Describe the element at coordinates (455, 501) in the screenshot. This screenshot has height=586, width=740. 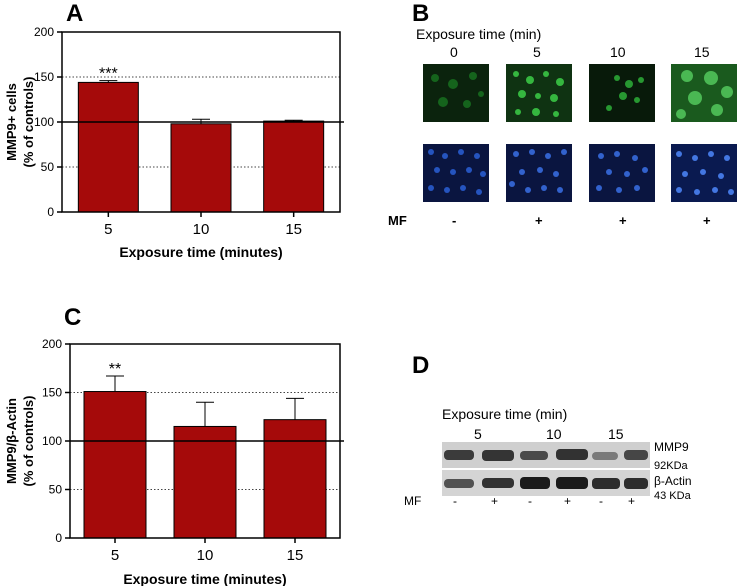
I see `panel-d-mf-1: -` at that location.